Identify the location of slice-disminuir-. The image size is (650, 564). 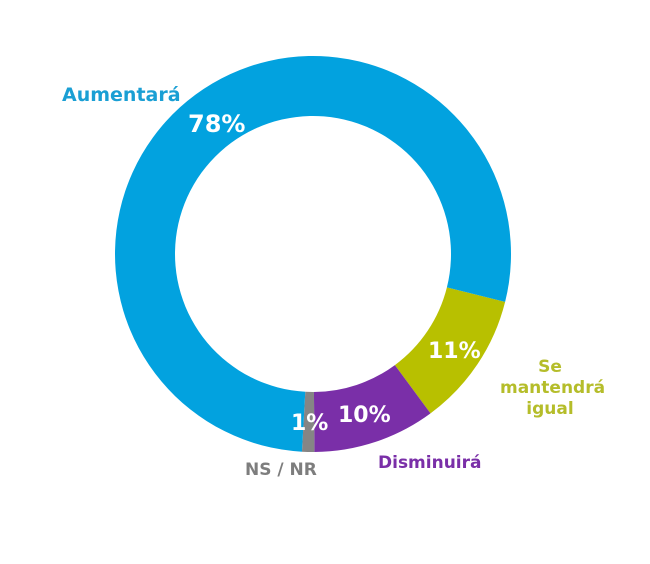
(372, 408).